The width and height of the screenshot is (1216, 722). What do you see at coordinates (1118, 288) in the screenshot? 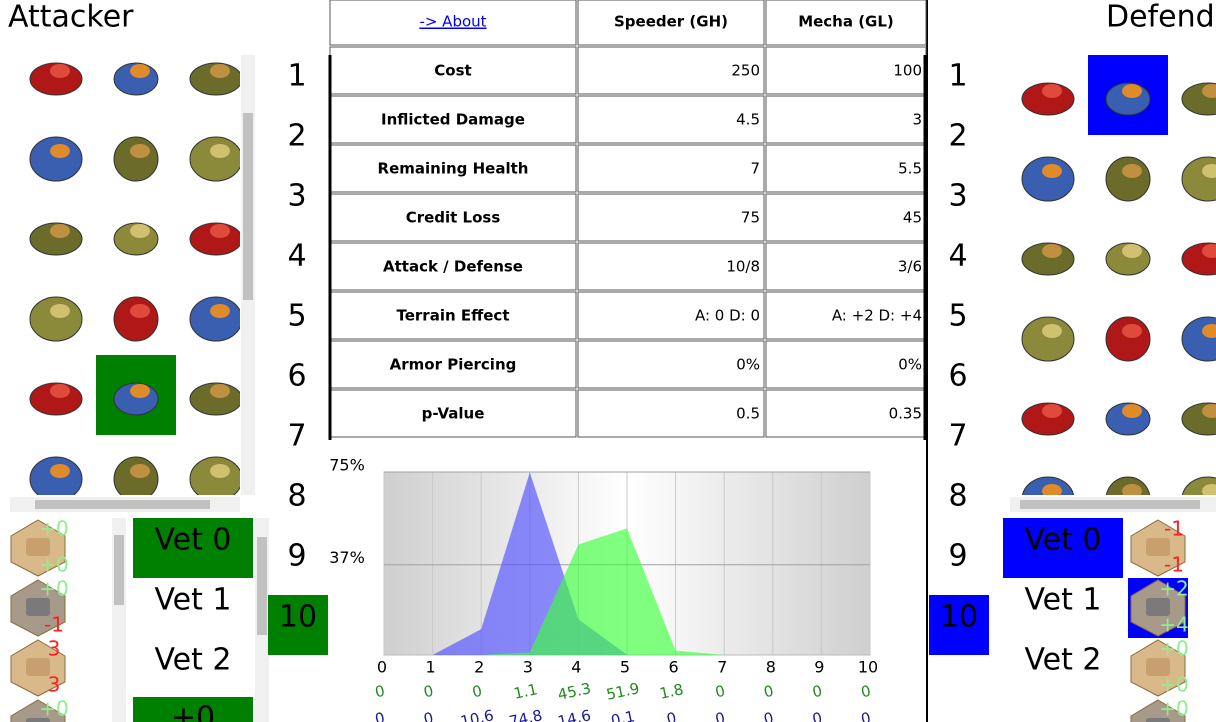
I see `defender-units` at bounding box center [1118, 288].